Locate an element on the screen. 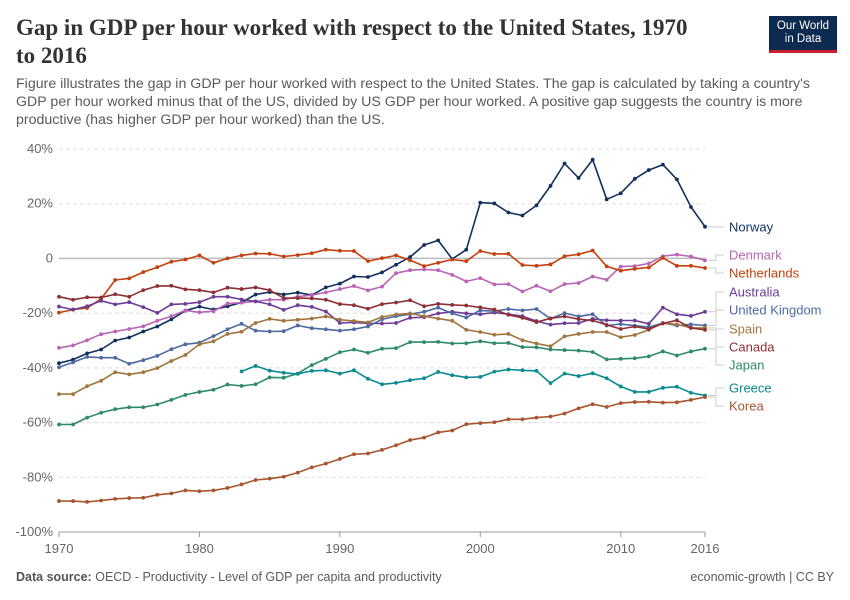  footer-license: economic-growth | CC BY is located at coordinates (762, 577).